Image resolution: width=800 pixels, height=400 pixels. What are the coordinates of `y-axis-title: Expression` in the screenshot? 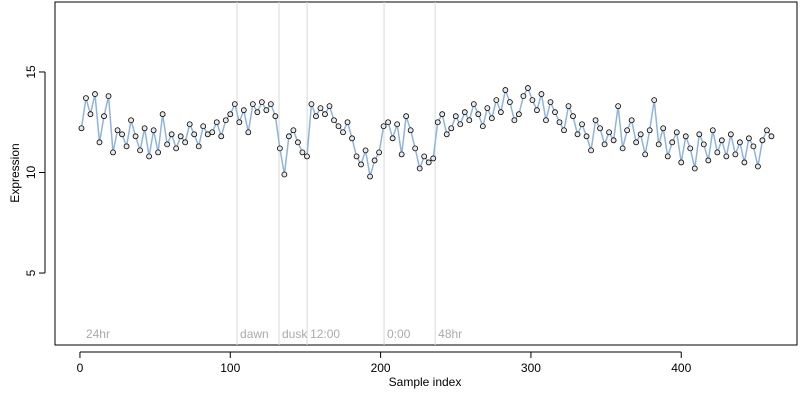 It's located at (15, 172).